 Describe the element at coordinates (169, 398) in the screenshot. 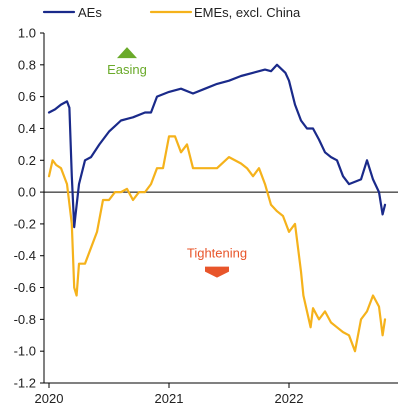

I see `x-tick-label: 2021` at that location.